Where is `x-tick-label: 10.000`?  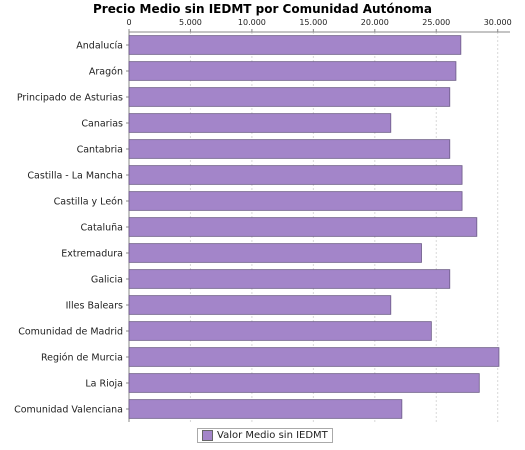 x-tick-label: 10.000 is located at coordinates (252, 22).